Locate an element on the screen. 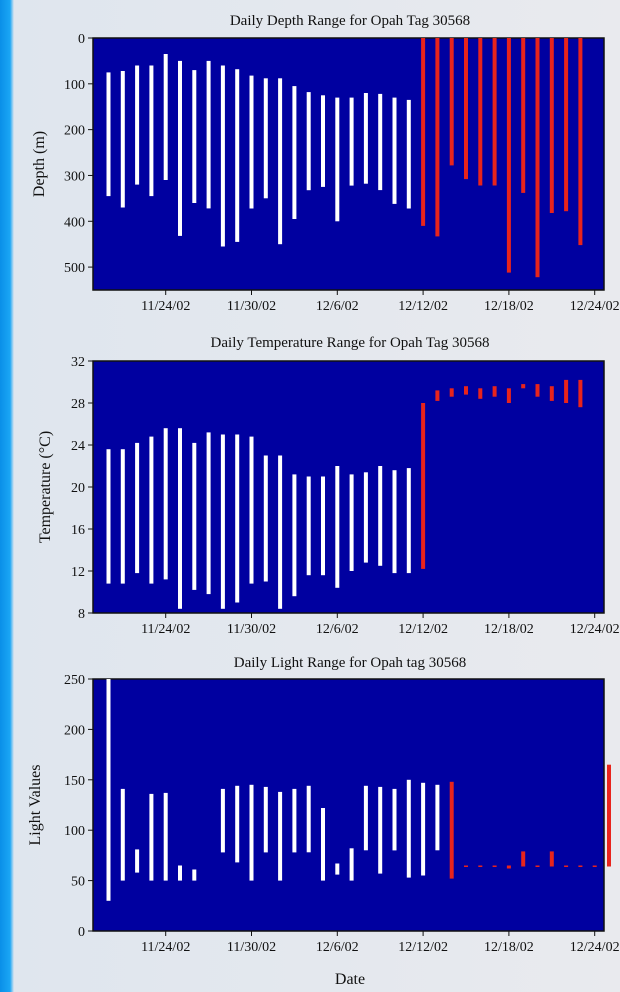  temperature-y-tick-label: 8 is located at coordinates (81, 614).